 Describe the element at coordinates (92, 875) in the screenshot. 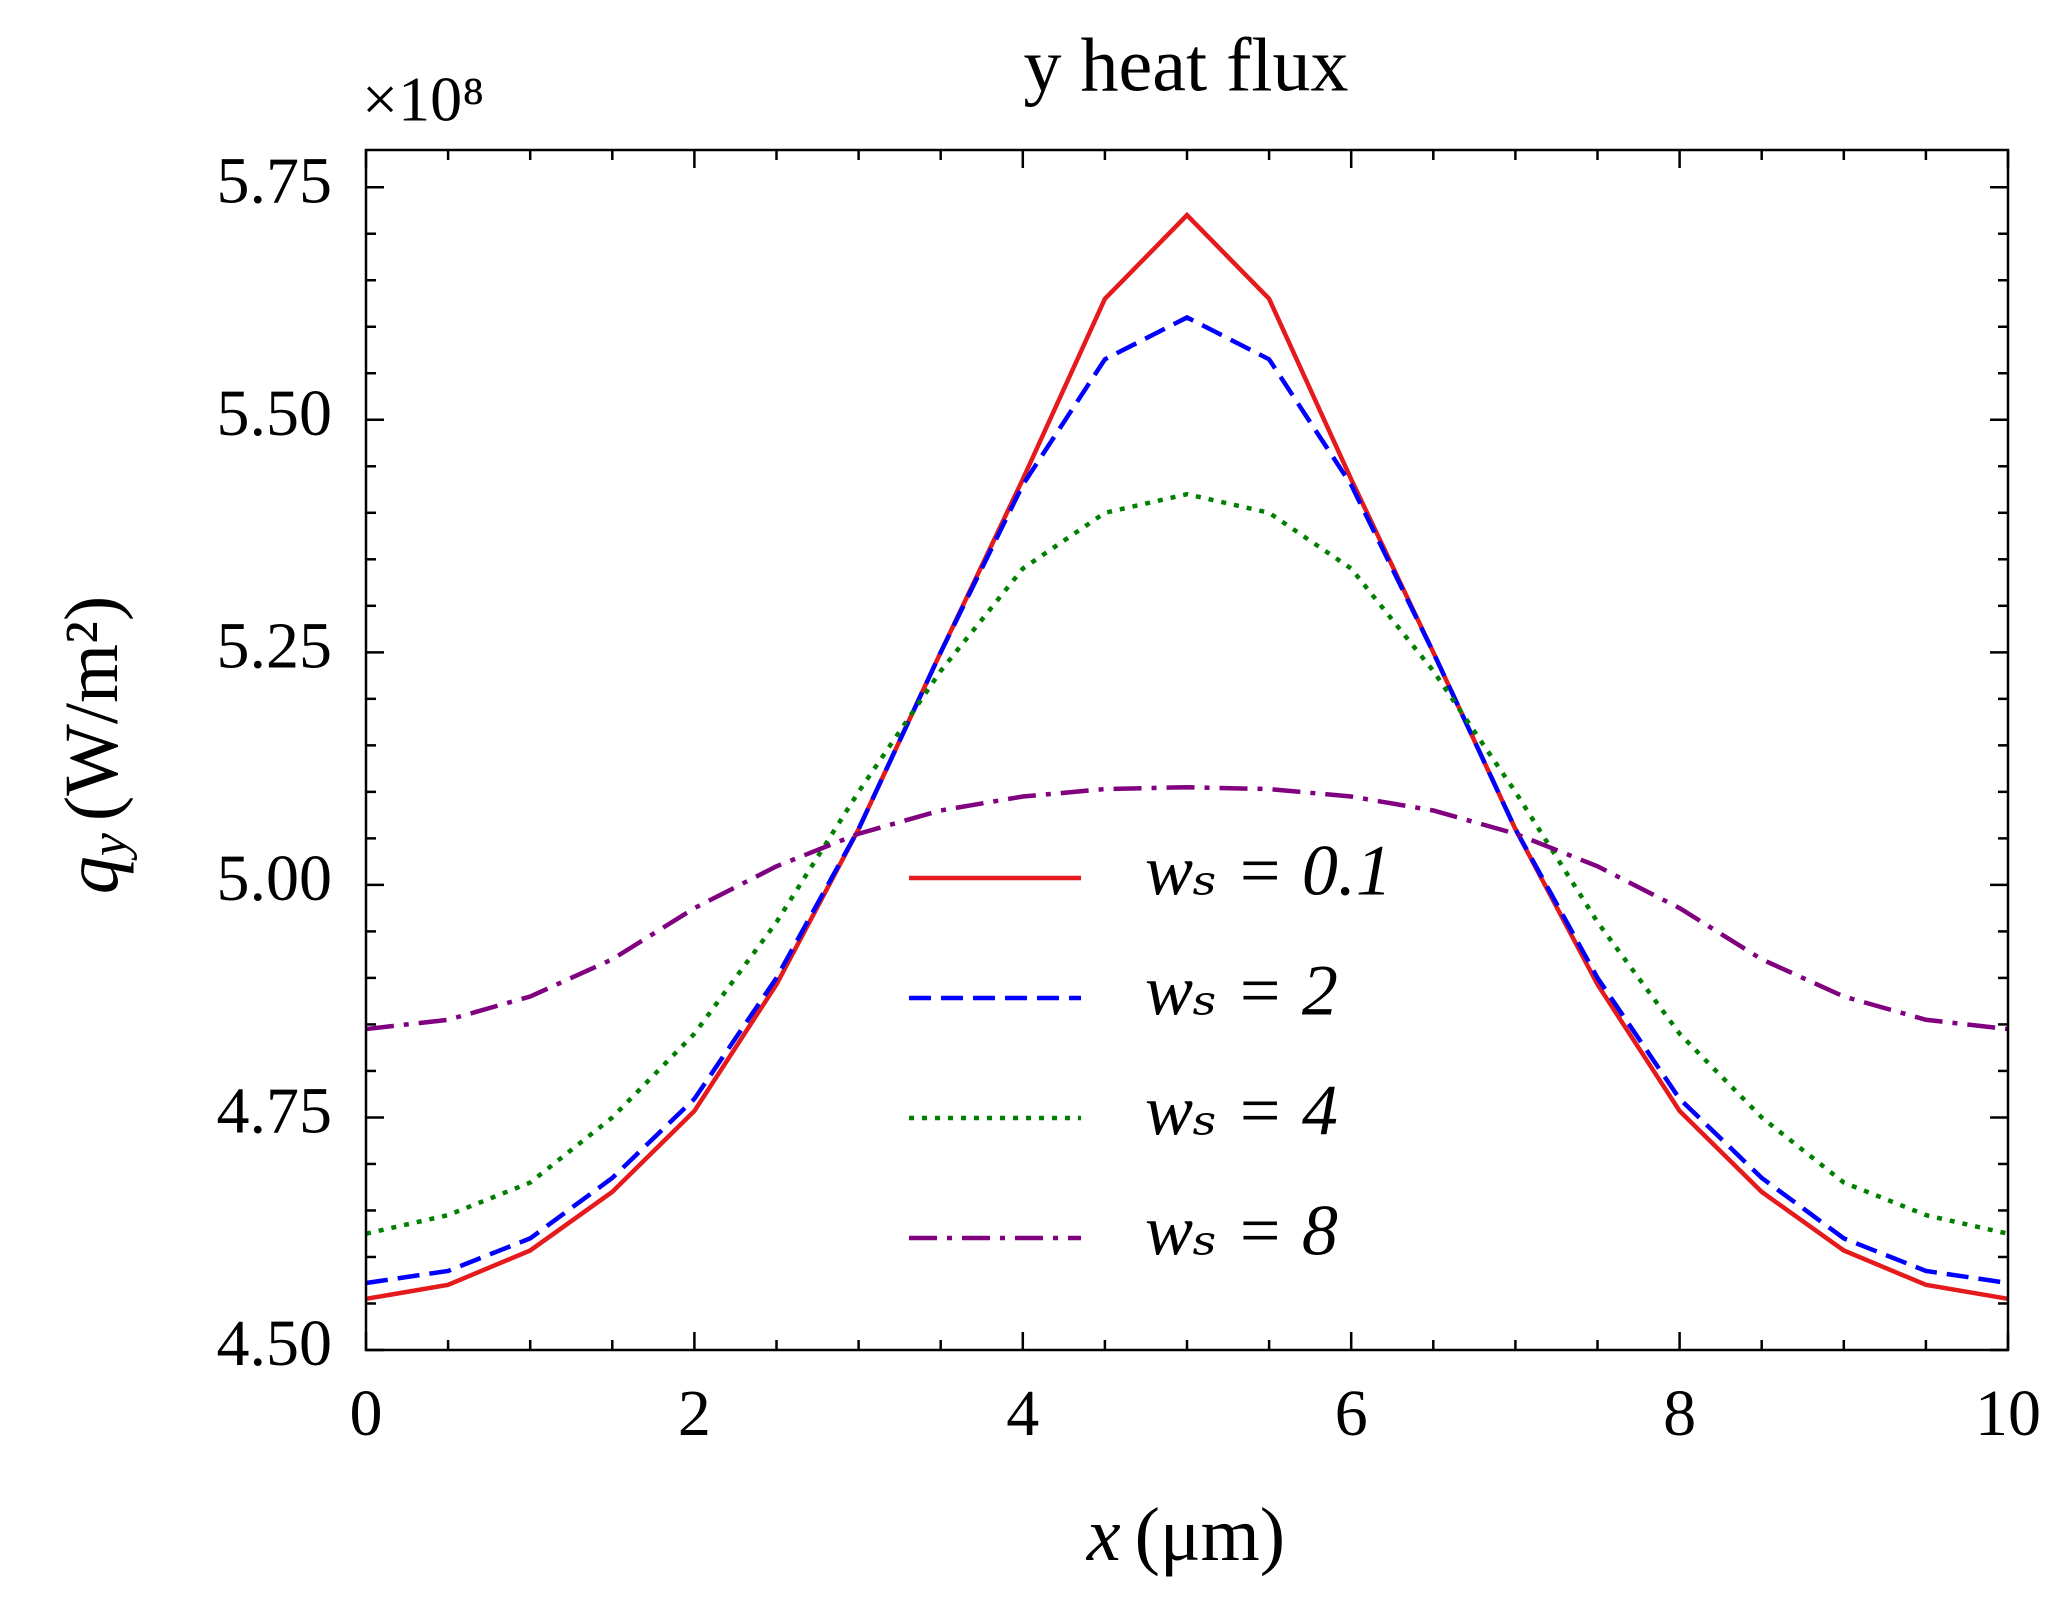

I see `y-label-symbol: q` at that location.